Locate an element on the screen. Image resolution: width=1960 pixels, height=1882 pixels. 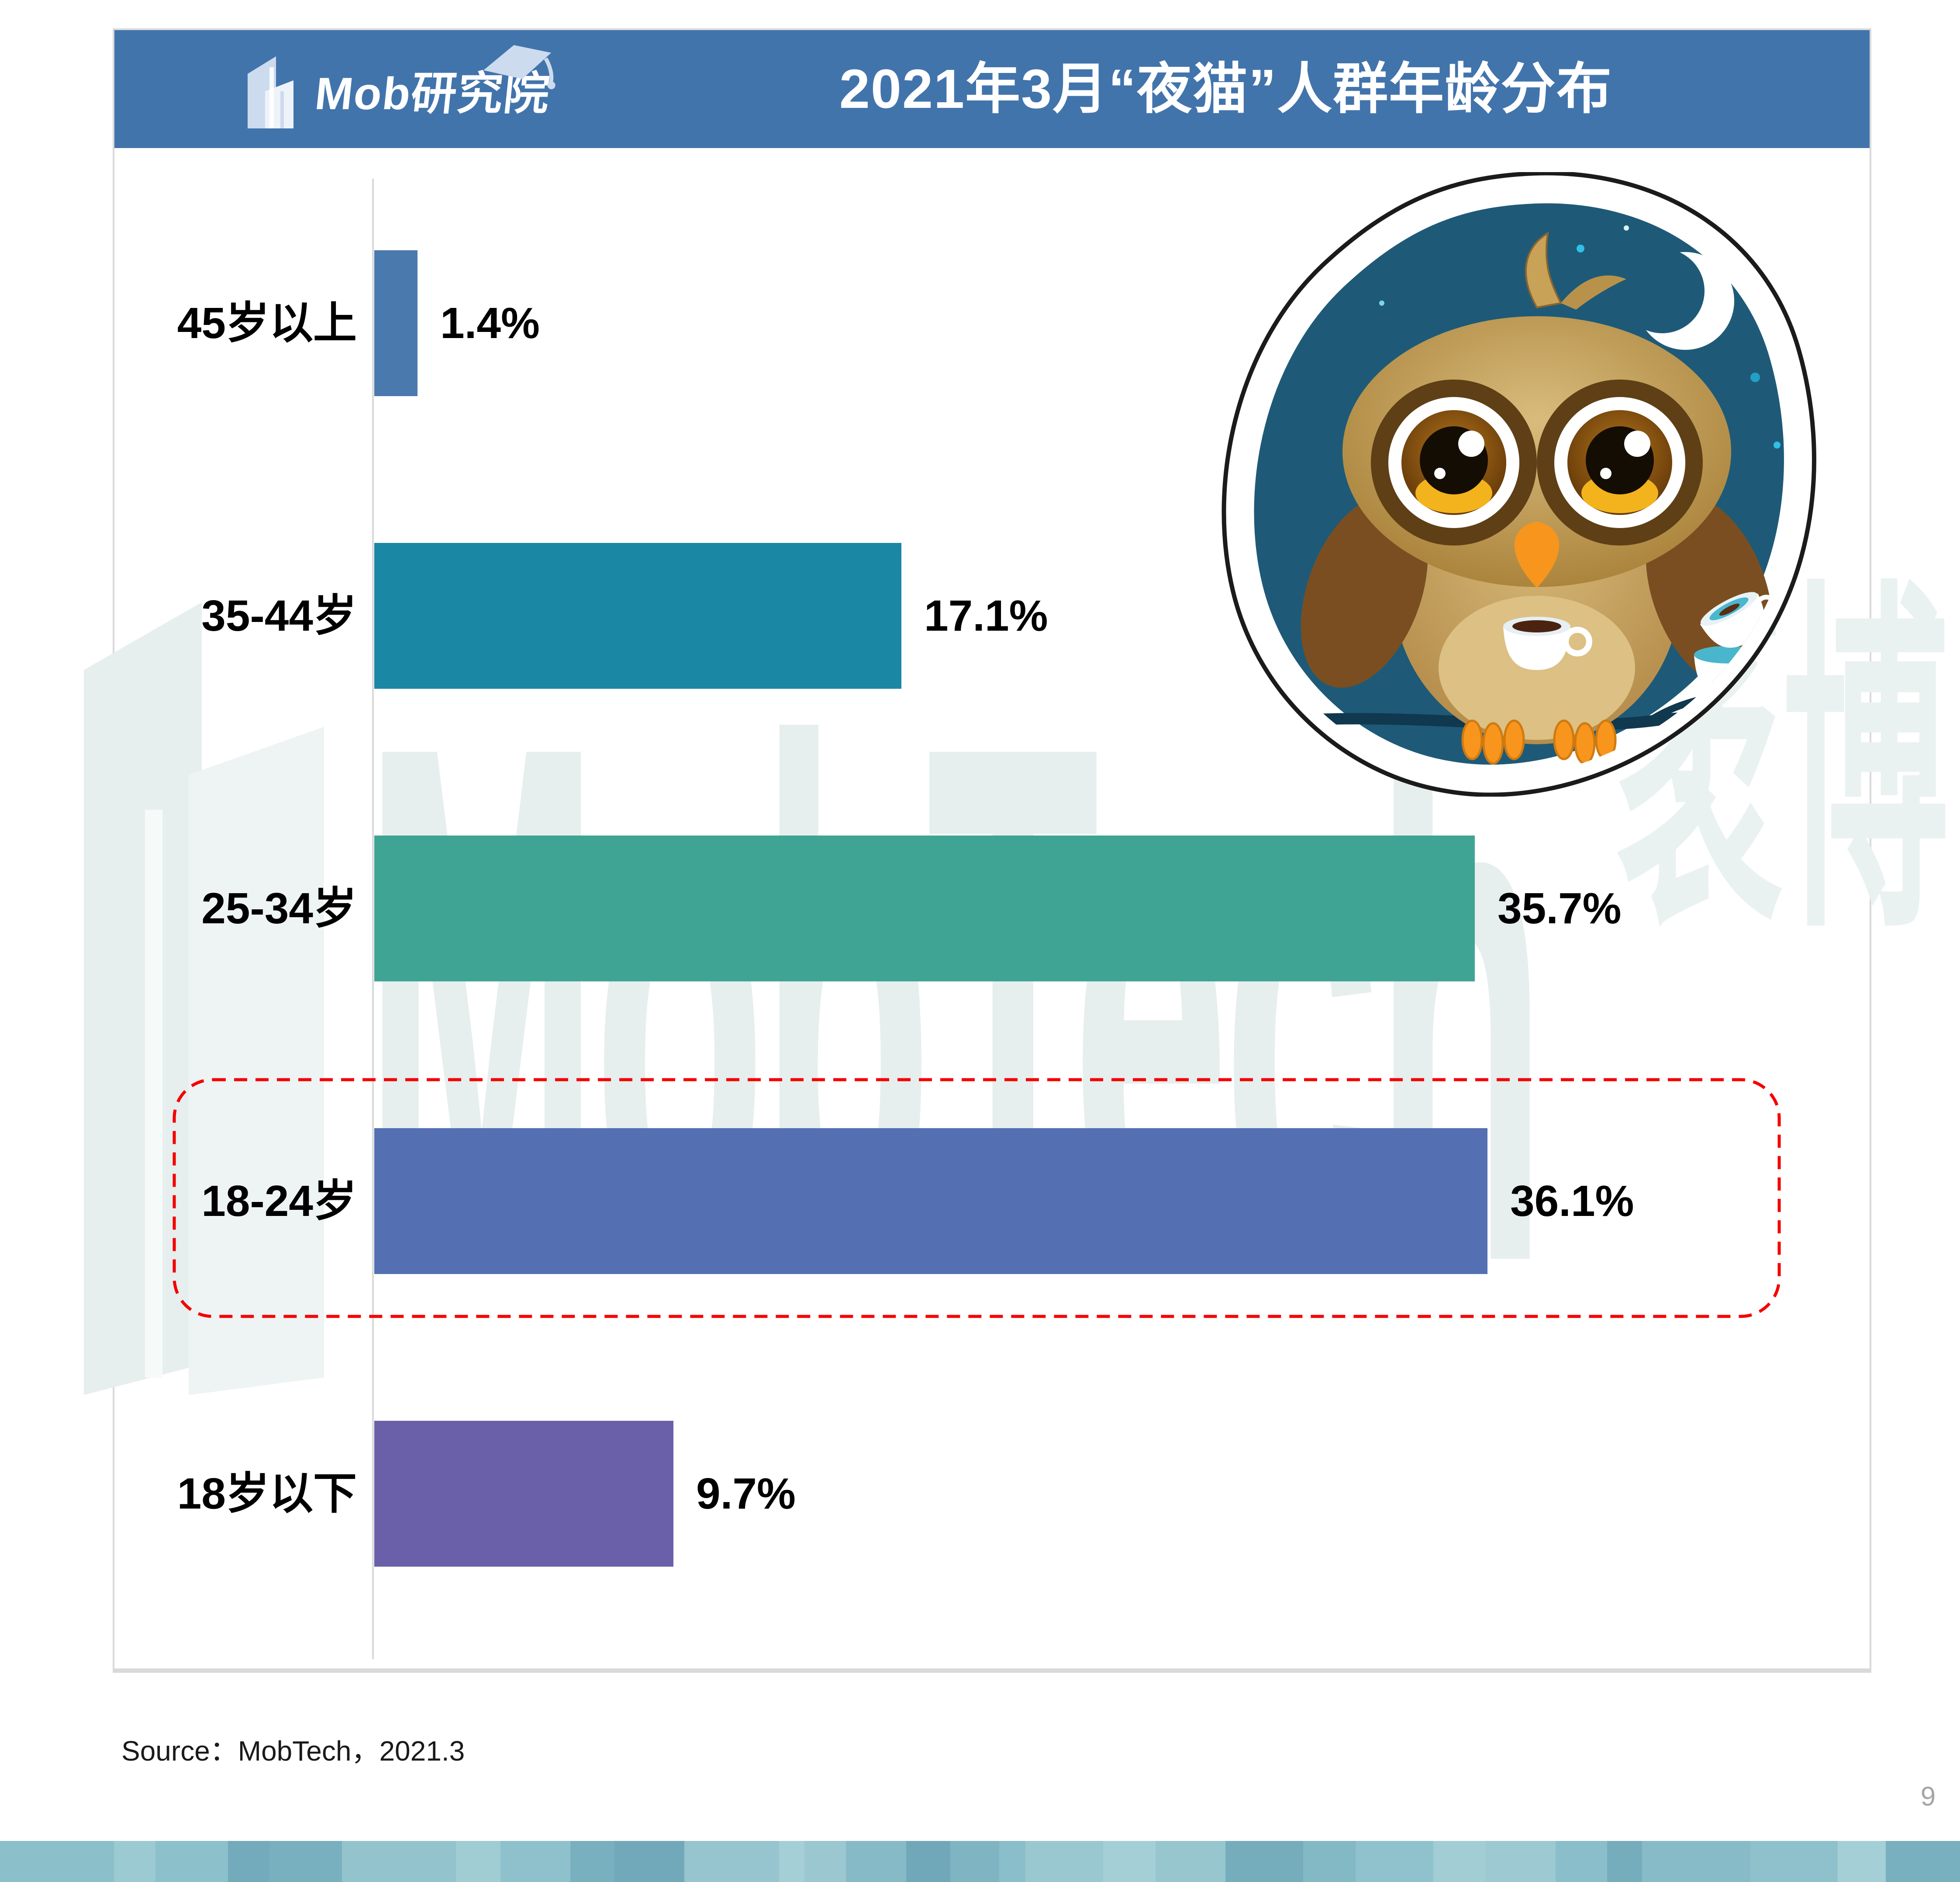
category-label: 18-24岁 is located at coordinates (279, 1201).